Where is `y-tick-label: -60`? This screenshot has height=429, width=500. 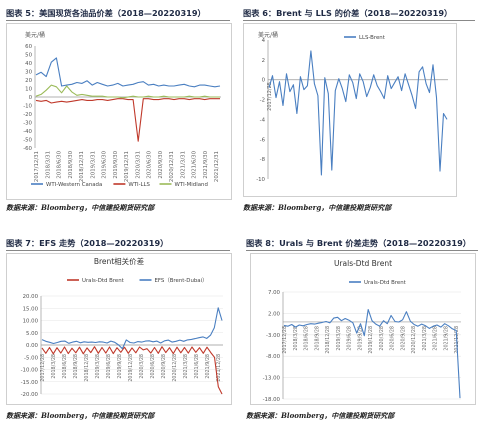
y-tick-label: -60 is located at coordinates (27, 149).